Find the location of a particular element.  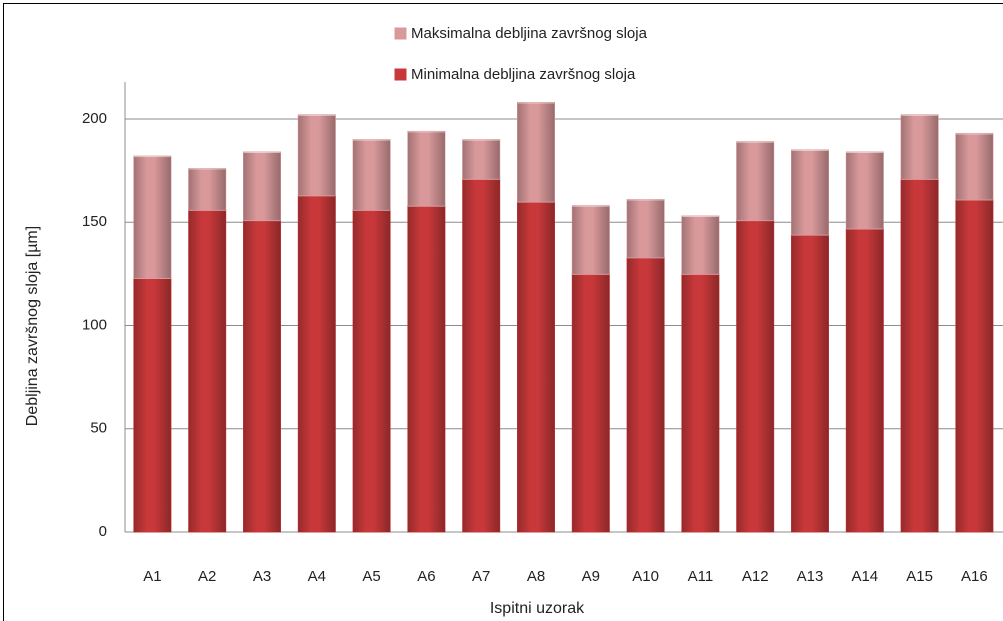

x-tick-label: A12 is located at coordinates (755, 576).